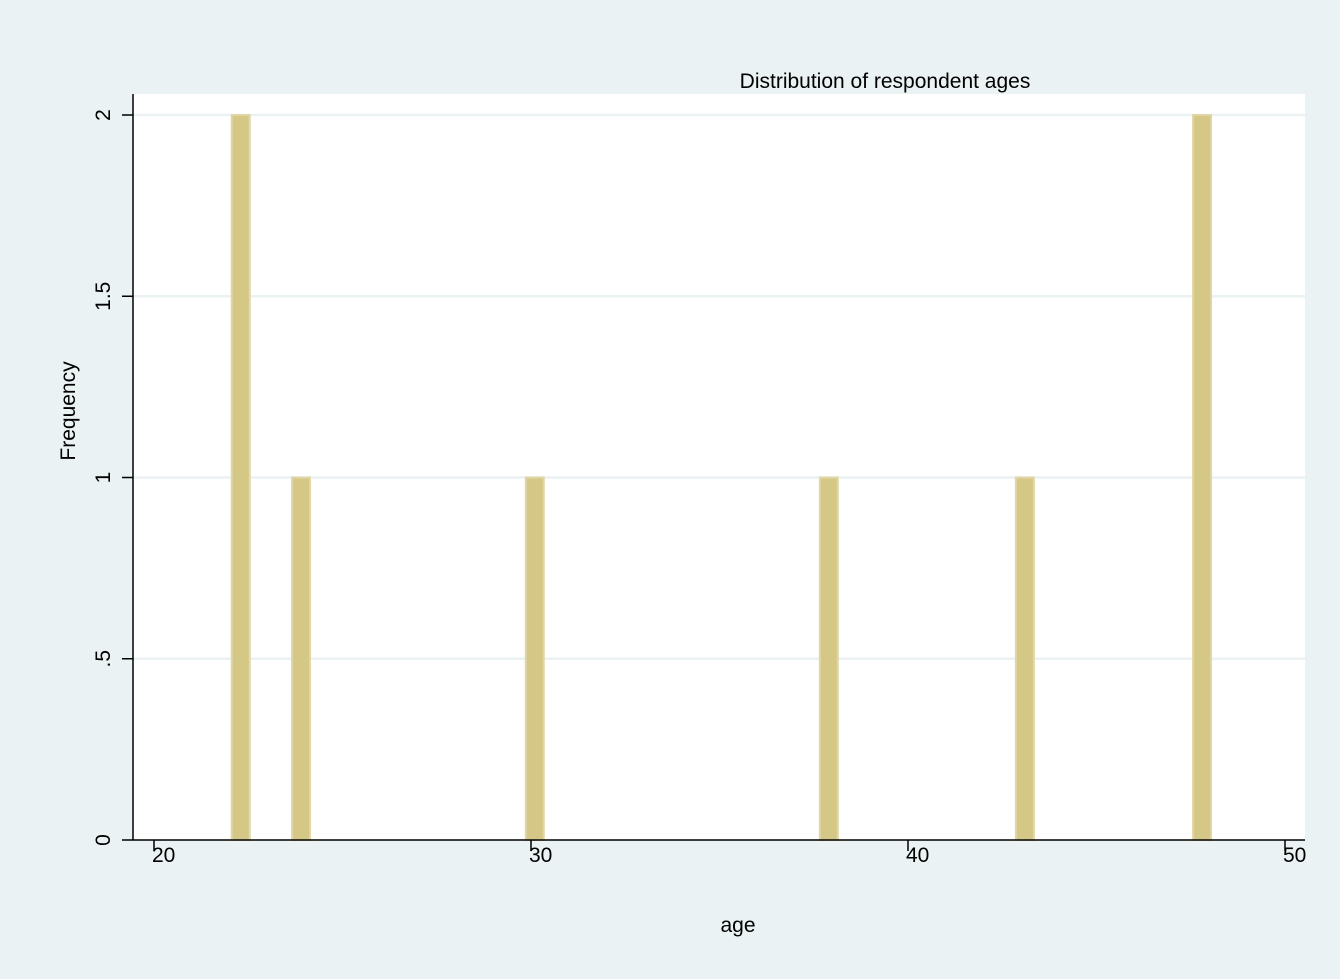  Describe the element at coordinates (1294, 855) in the screenshot. I see `x-tick-label: 50` at that location.